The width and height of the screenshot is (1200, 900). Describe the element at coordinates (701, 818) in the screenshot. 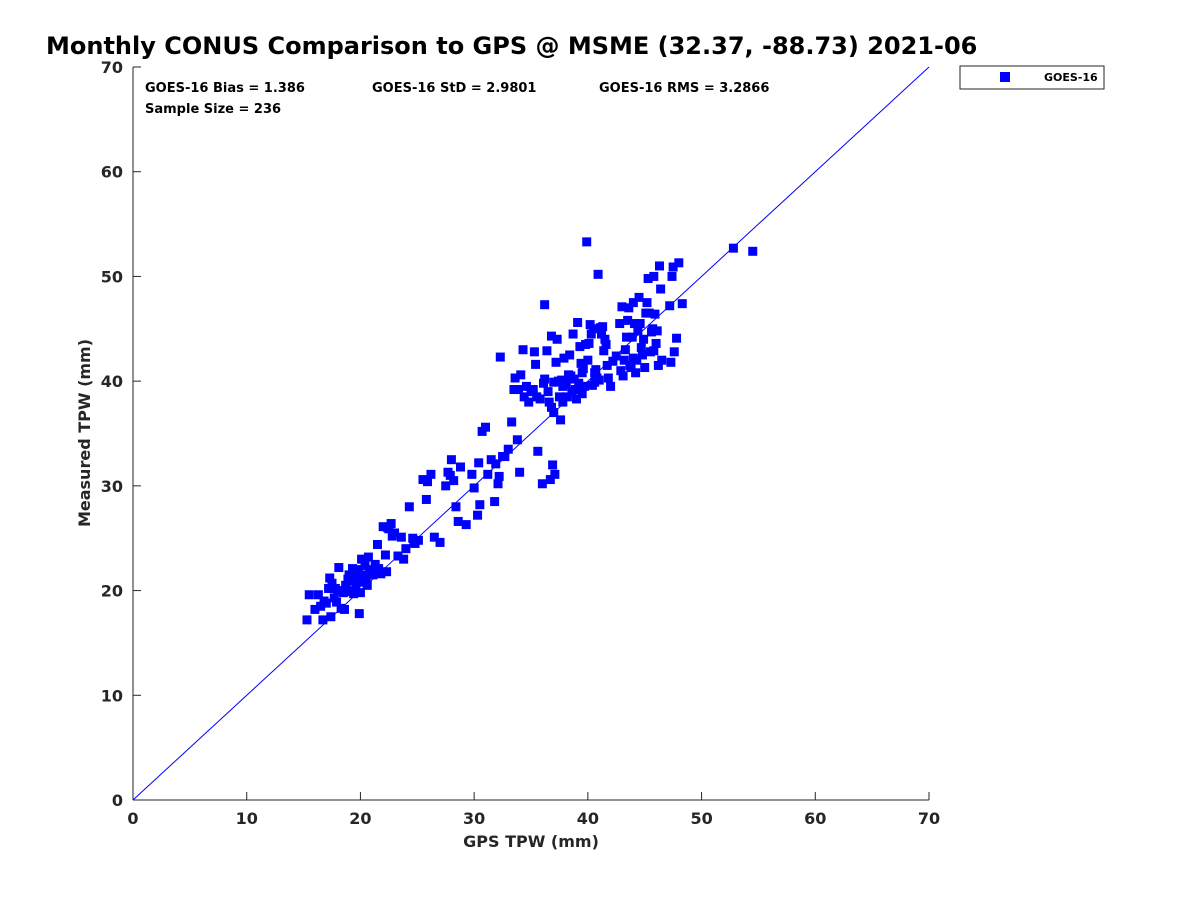

I see `x-tick-label: 50` at that location.